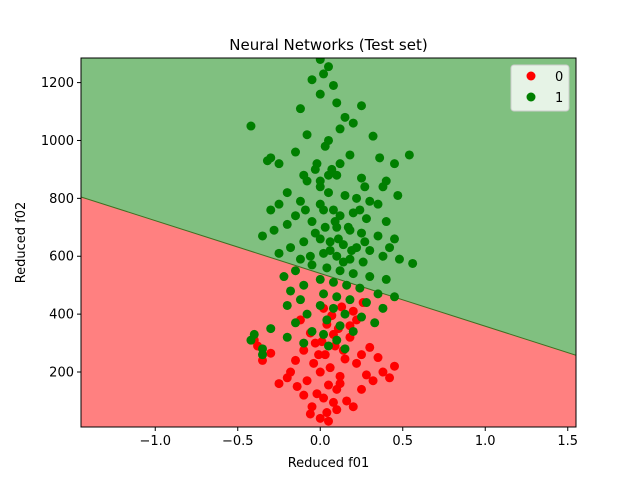 The height and width of the screenshot is (480, 640). I want to click on y-tick-label-4: 1000, so click(57, 141).